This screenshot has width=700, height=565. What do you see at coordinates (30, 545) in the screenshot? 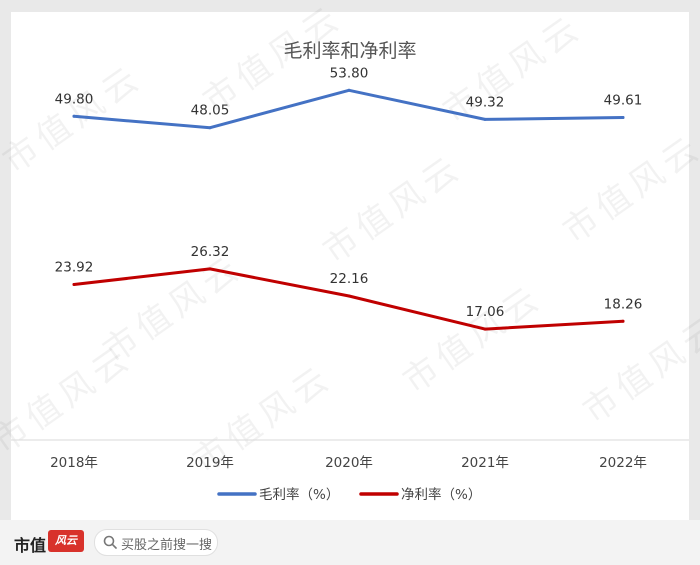
I see `brand-name: 市值` at bounding box center [30, 545].